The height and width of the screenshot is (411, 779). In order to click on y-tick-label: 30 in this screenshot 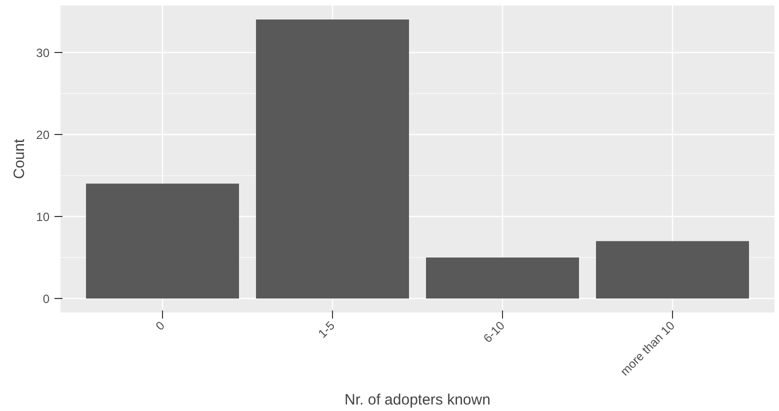, I will do `click(43, 53)`.